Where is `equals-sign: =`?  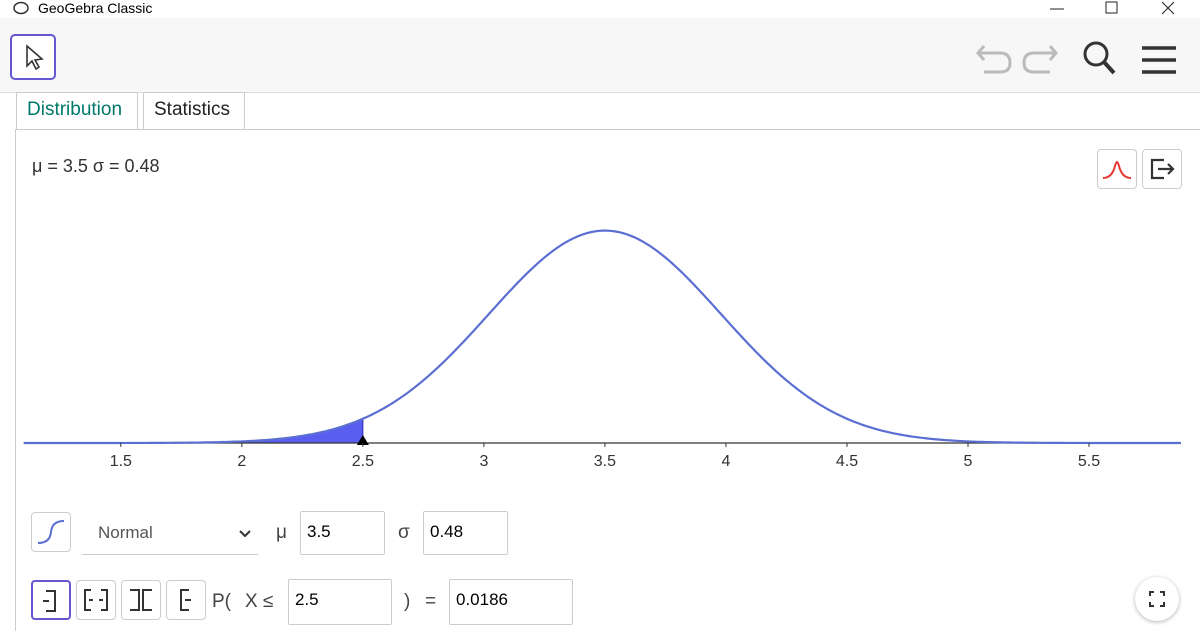
equals-sign: = is located at coordinates (431, 601).